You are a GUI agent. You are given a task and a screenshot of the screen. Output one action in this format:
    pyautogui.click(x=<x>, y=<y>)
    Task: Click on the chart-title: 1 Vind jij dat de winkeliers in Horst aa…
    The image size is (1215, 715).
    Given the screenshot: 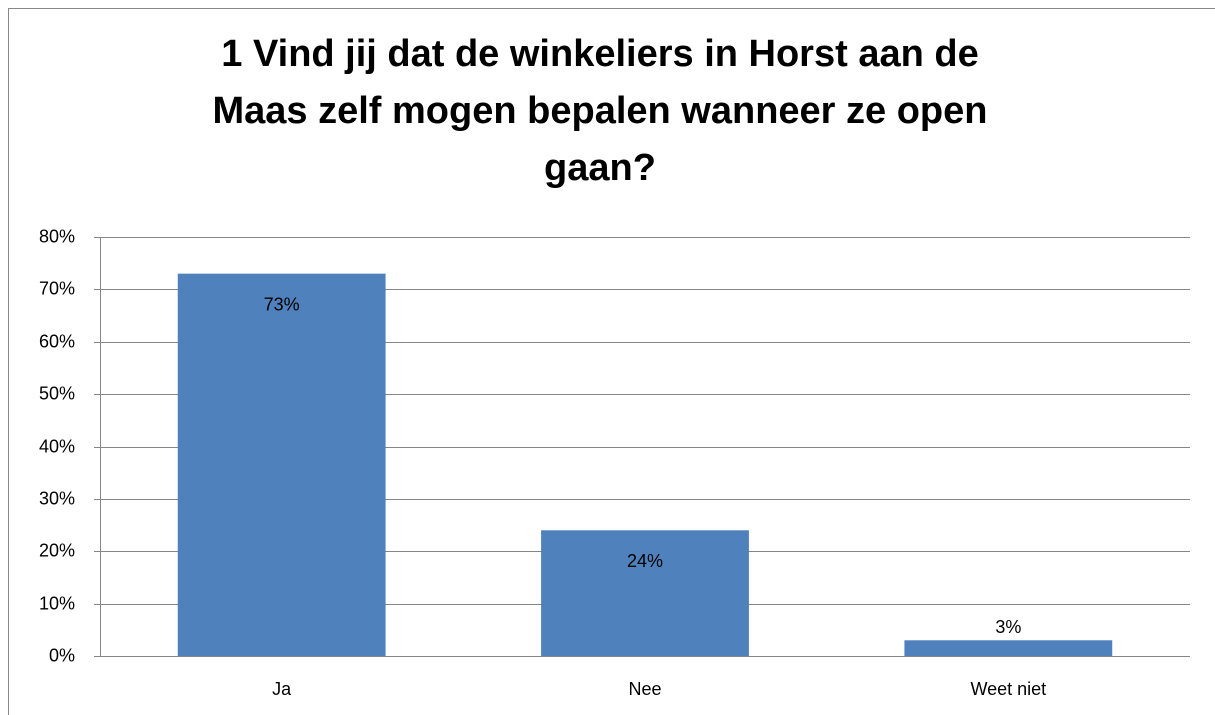 What is the action you would take?
    pyautogui.click(x=600, y=111)
    